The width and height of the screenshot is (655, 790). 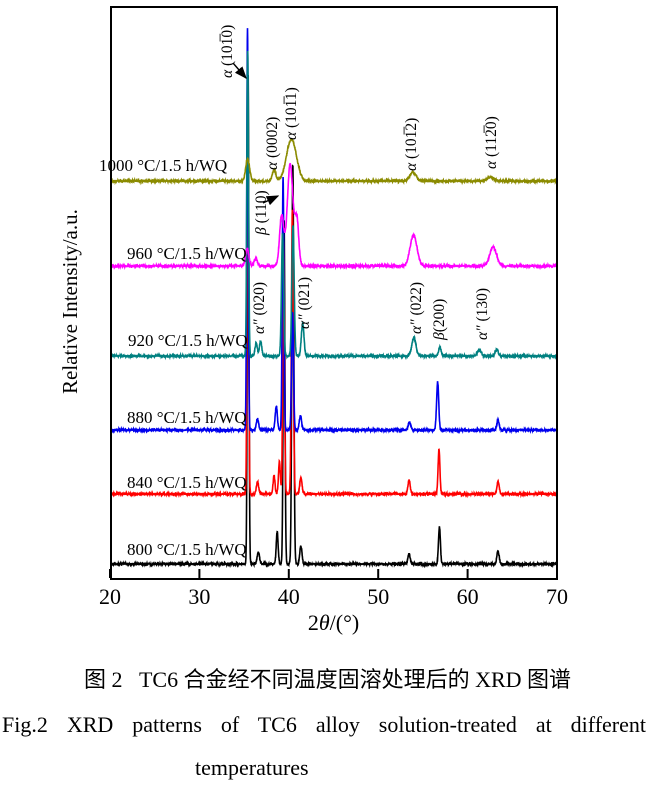 I want to click on caption-chinese: 图 2 TC6 合金经不同温度固溶处理后的 XRD 图谱, so click(x=327, y=679).